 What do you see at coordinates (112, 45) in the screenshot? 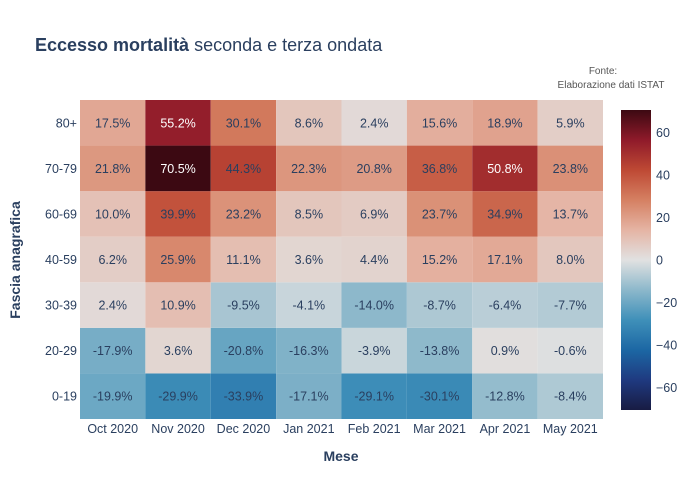
I see `chart-title-bold: Eccesso mortalità` at bounding box center [112, 45].